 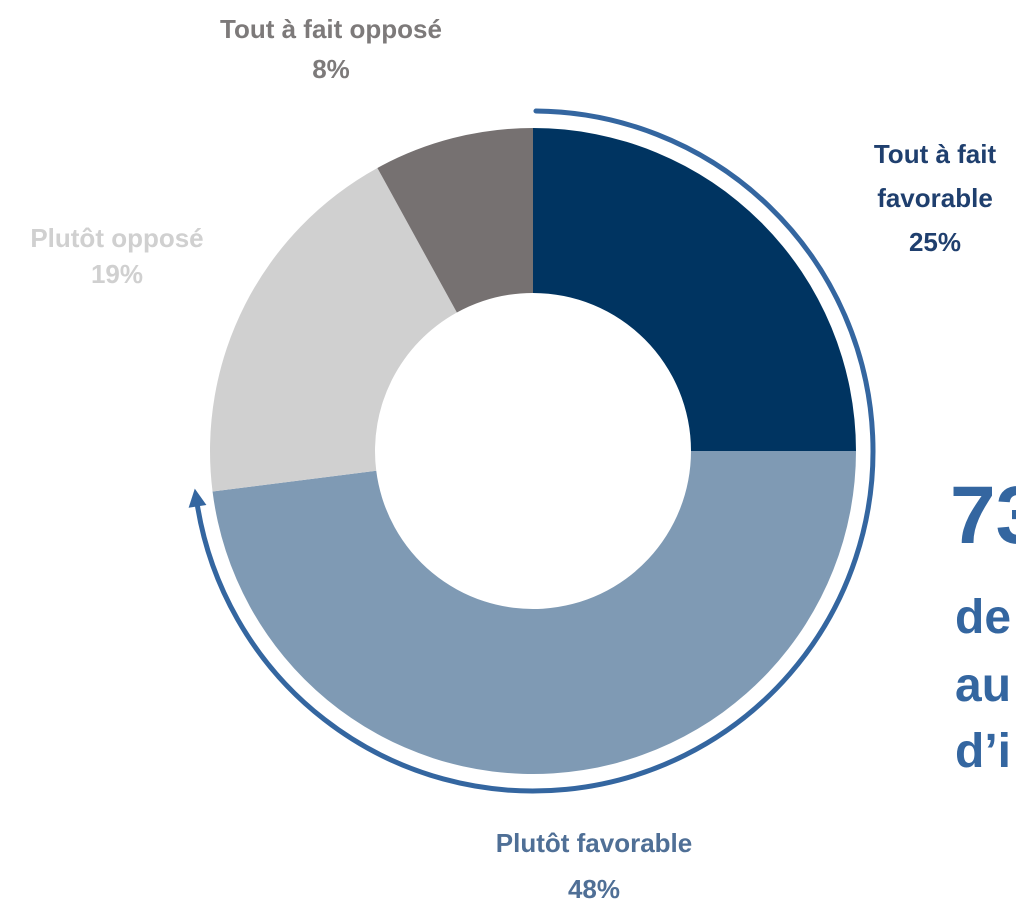 What do you see at coordinates (594, 843) in the screenshot?
I see `slice-label-1-0: Plutôt favorable` at bounding box center [594, 843].